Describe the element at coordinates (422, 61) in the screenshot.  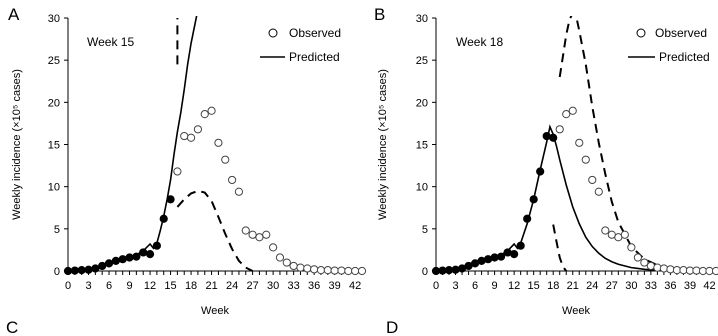
I see `y-tick-label: 25` at that location.